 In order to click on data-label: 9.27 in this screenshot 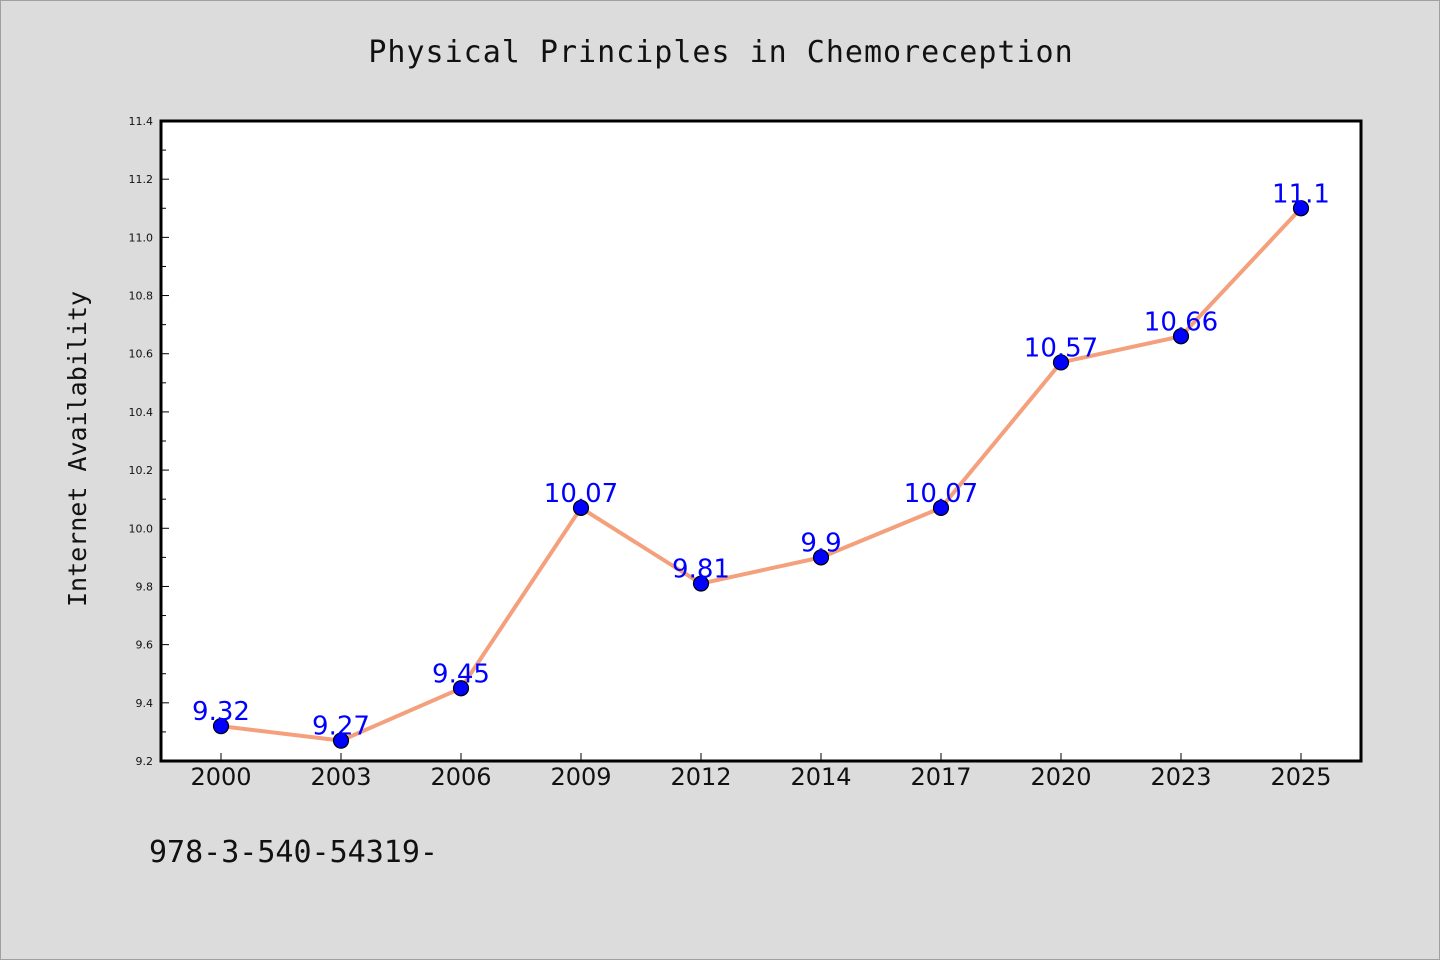, I will do `click(341, 727)`.